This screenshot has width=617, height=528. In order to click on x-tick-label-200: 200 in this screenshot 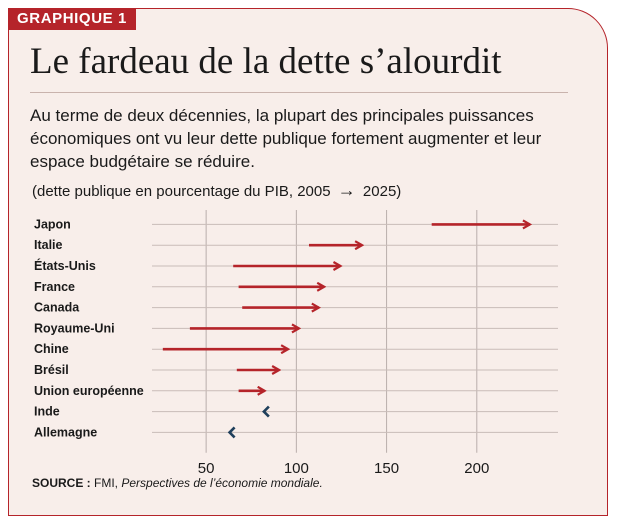, I will do `click(476, 468)`.